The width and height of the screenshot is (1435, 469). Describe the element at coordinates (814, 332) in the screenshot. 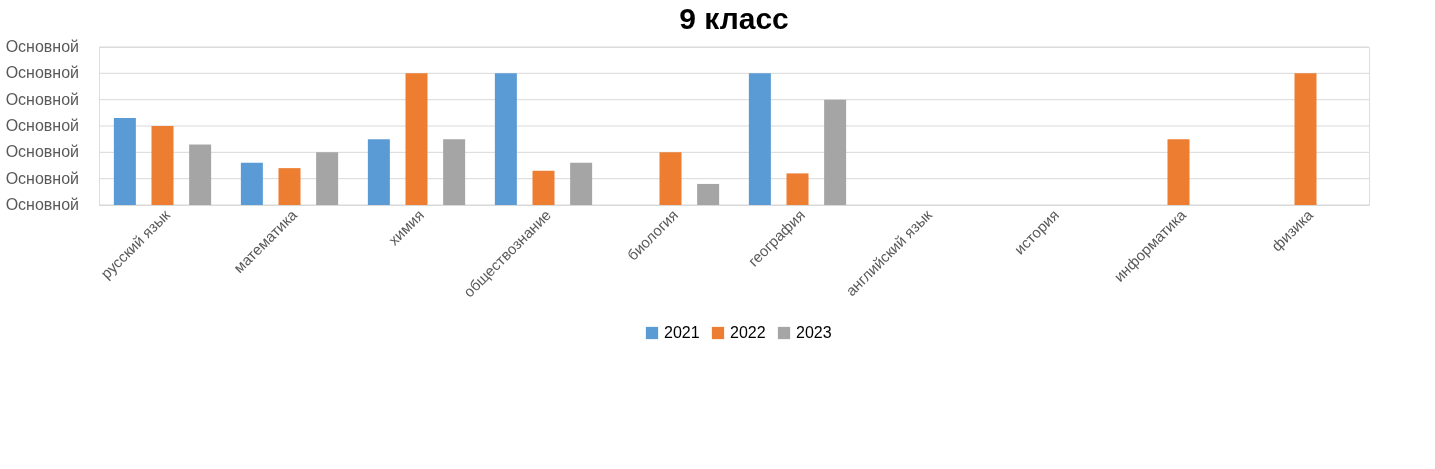

I see `legend-label: 2023` at that location.